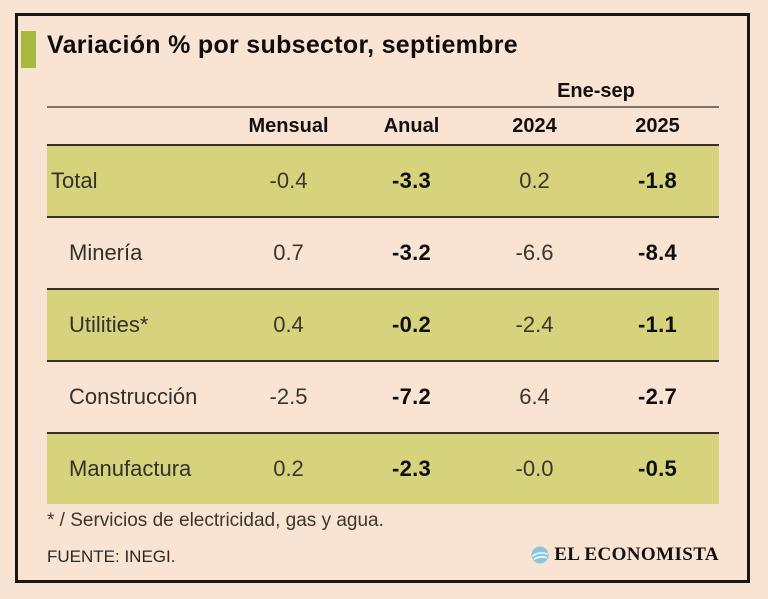 This screenshot has width=768, height=599. I want to click on cell-mensual: 0.2, so click(288, 468).